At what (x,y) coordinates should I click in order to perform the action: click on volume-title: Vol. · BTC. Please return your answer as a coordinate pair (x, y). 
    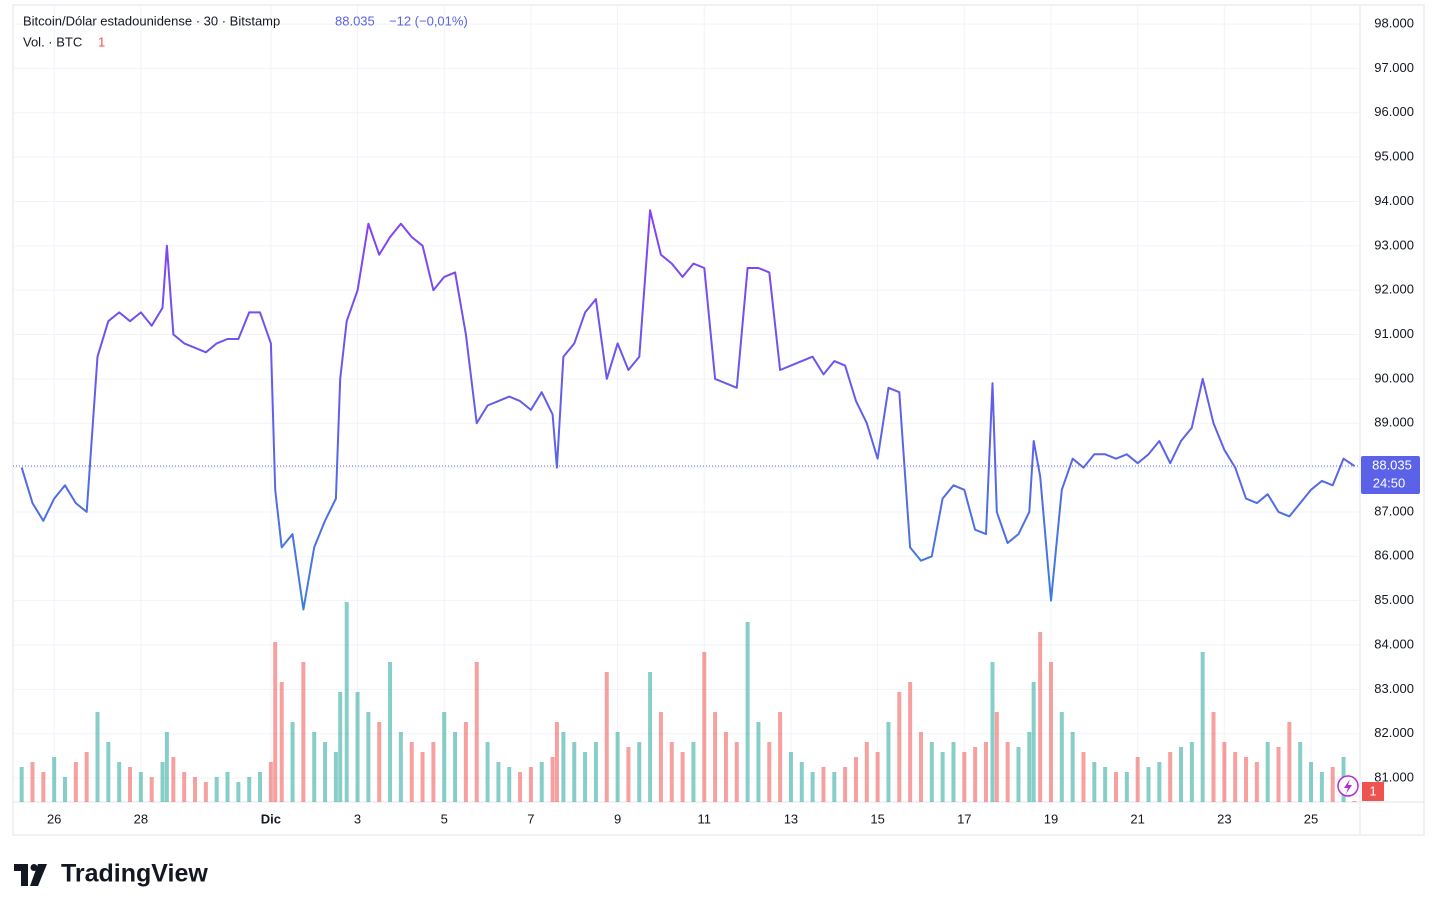
    Looking at the image, I should click on (52, 41).